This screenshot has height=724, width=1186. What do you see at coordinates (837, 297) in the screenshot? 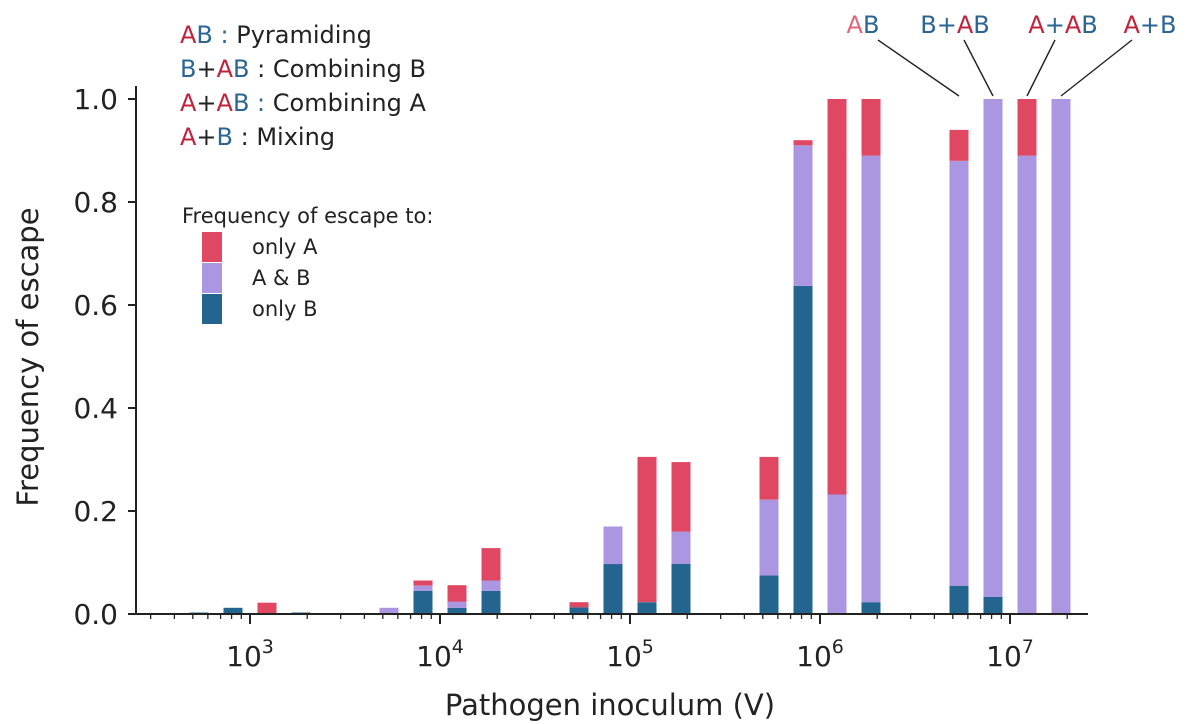
I see `bar-segment-only_a-g3-s2` at bounding box center [837, 297].